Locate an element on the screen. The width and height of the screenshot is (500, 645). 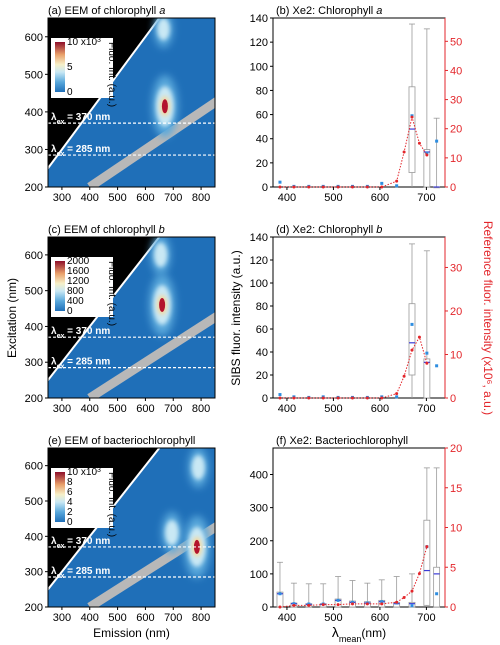
y2-tick-label: 20 is located at coordinates (456, 312).